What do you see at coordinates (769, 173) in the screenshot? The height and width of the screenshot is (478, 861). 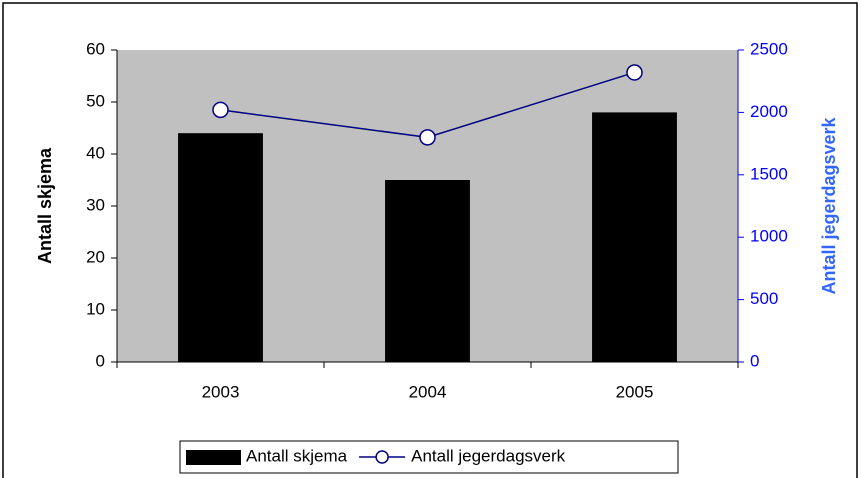 I see `y2-tick-label: 1500` at bounding box center [769, 173].